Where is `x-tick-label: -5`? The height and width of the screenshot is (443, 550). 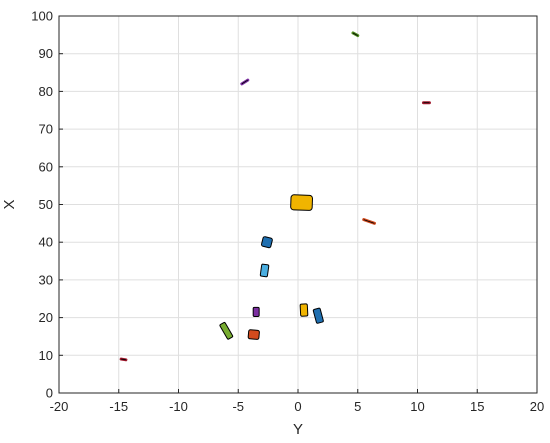
x-tick-label: -5 is located at coordinates (238, 406).